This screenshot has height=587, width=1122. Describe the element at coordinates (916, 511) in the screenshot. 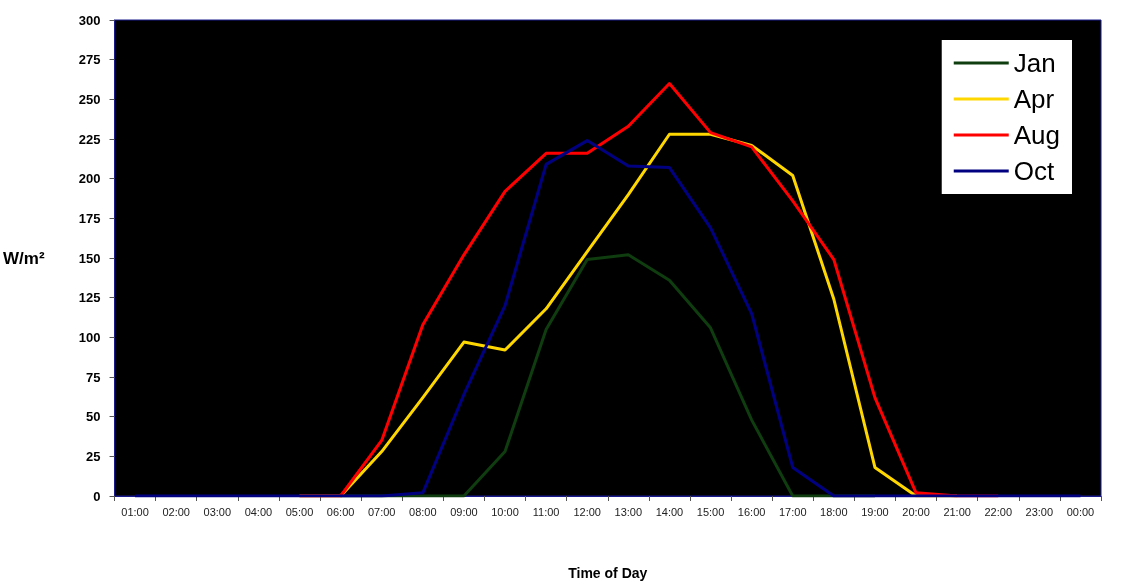

I see `x-tick-label: 20:00` at that location.